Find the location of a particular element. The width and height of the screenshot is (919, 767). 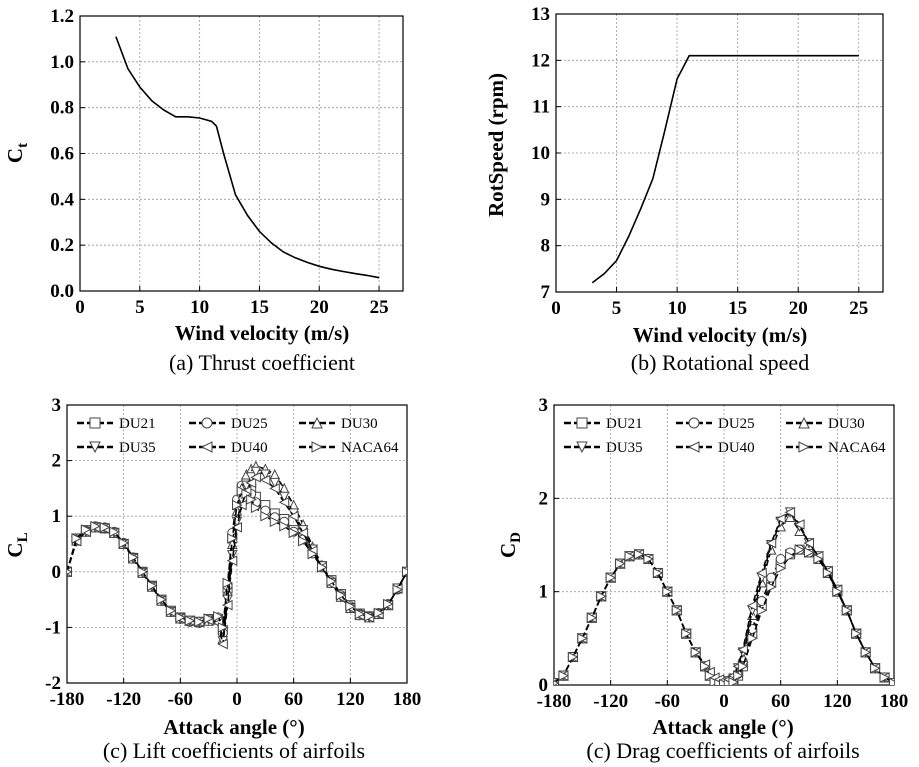

y-axis-label-main: RotSpeed (rpm) is located at coordinates (496, 145).